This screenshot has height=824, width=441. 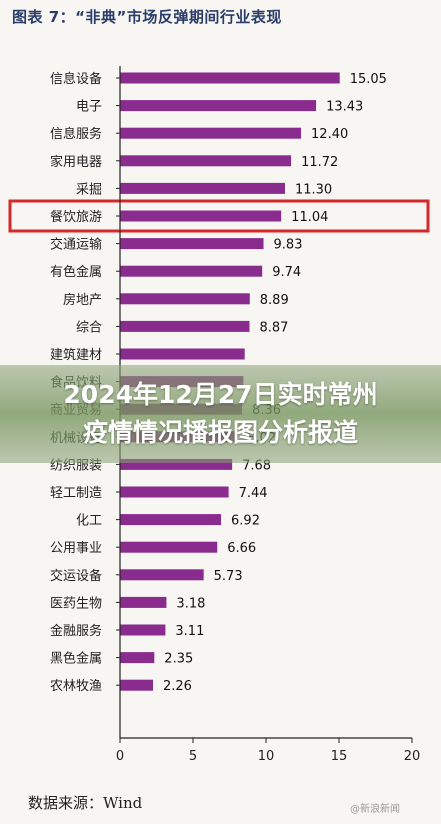 What do you see at coordinates (309, 217) in the screenshot?
I see `bar-value-label: 11.04` at bounding box center [309, 217].